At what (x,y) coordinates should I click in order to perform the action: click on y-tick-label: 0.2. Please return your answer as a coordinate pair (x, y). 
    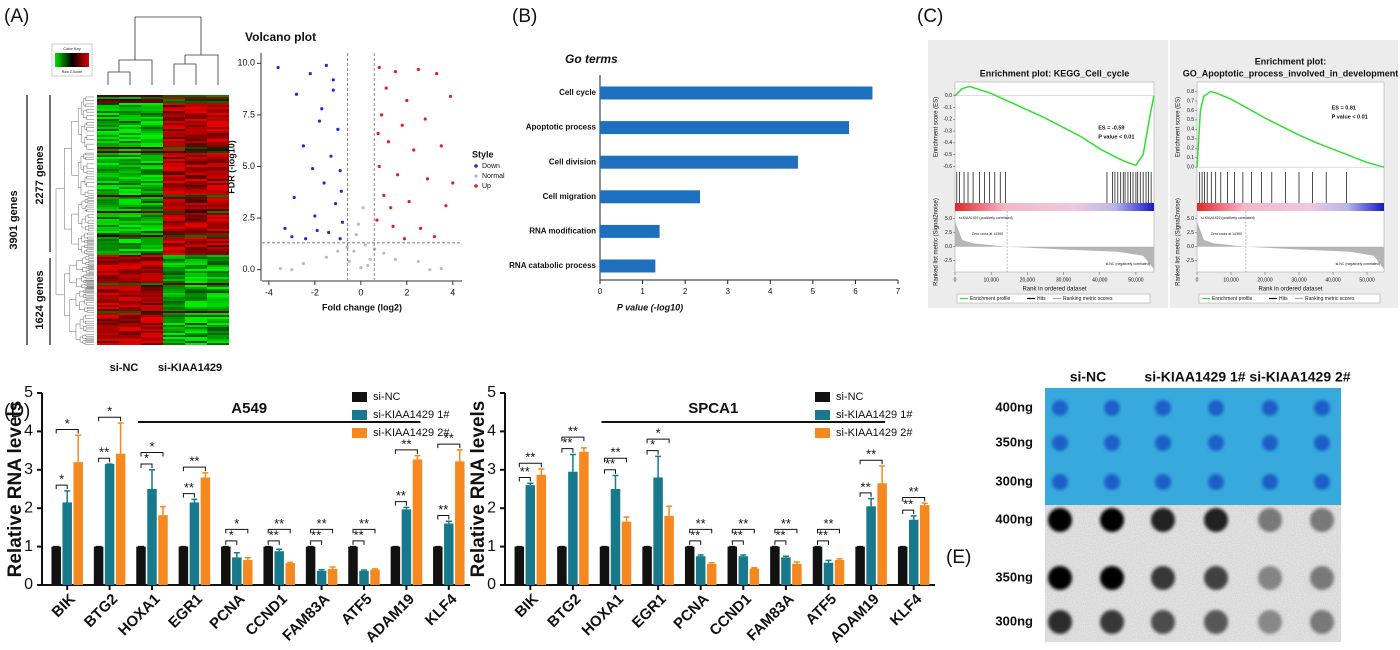
    Looking at the image, I should click on (1190, 149).